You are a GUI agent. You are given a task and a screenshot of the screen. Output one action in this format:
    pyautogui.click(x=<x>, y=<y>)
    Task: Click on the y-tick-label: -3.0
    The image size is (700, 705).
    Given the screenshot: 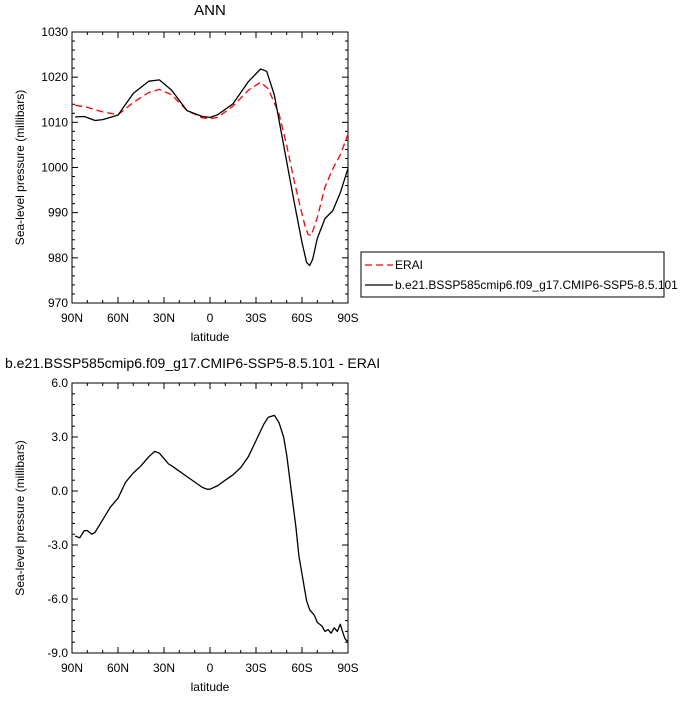 What is the action you would take?
    pyautogui.click(x=57, y=545)
    